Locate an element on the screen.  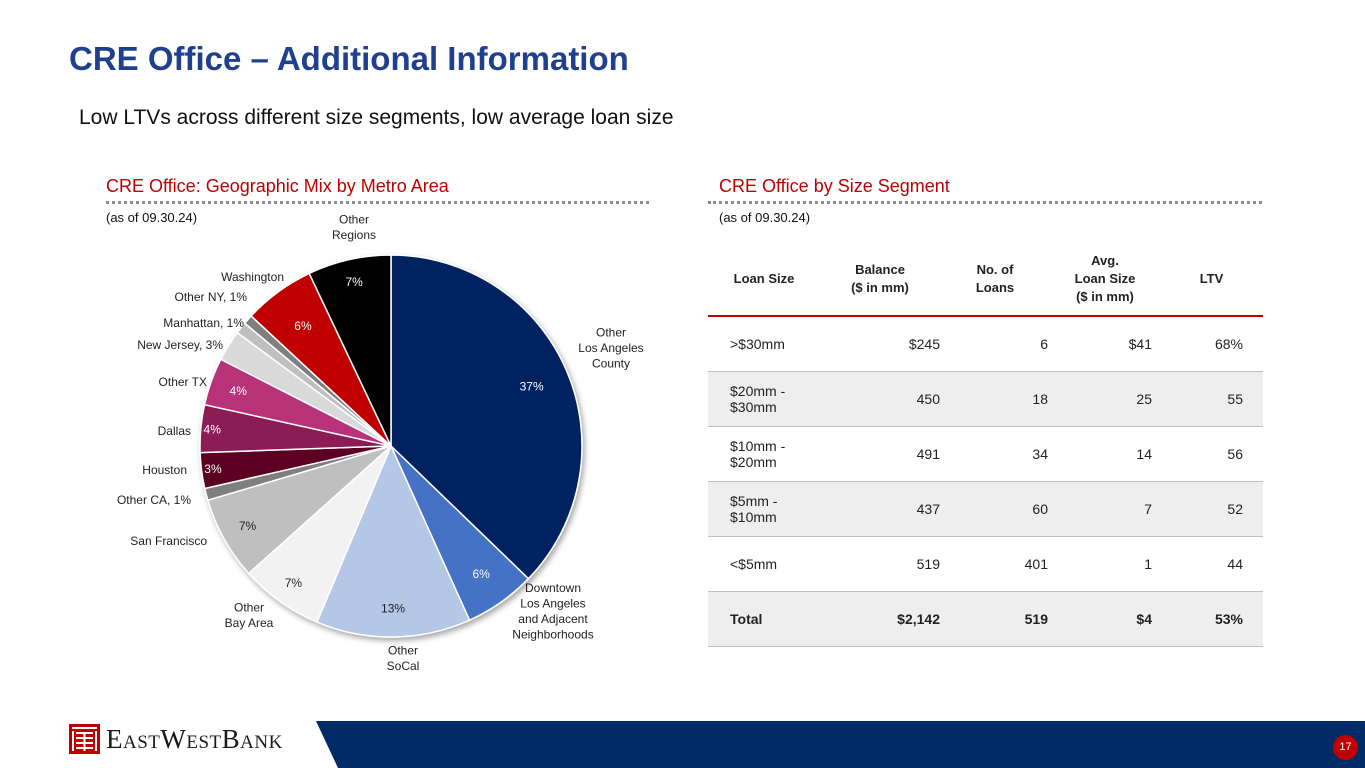
table-cell: 44 is located at coordinates (1211, 564).